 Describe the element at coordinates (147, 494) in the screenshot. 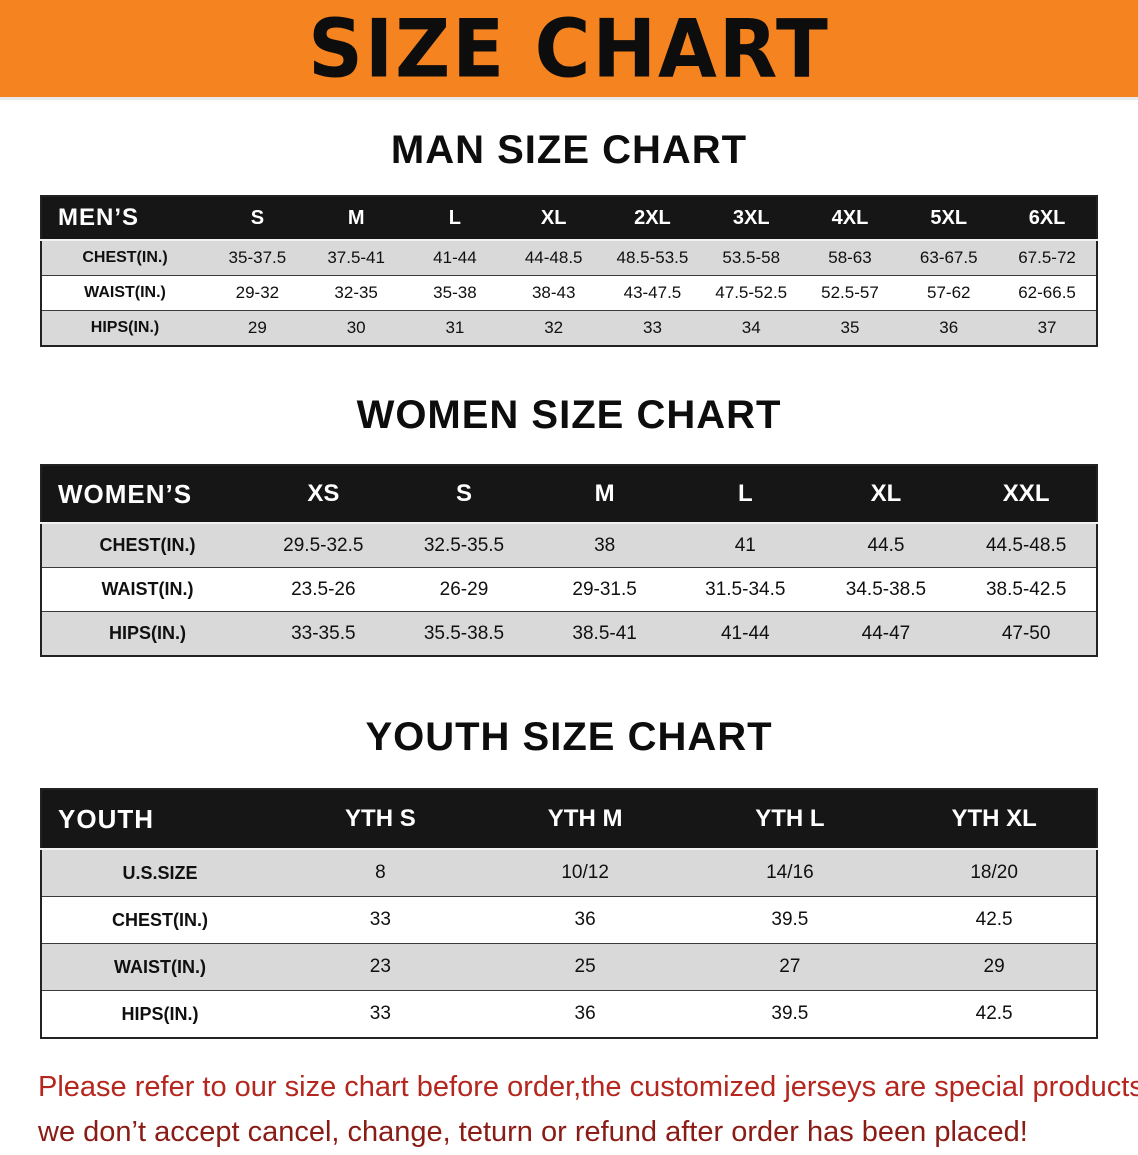

I see `table-corner-label: WOMEN’S` at that location.